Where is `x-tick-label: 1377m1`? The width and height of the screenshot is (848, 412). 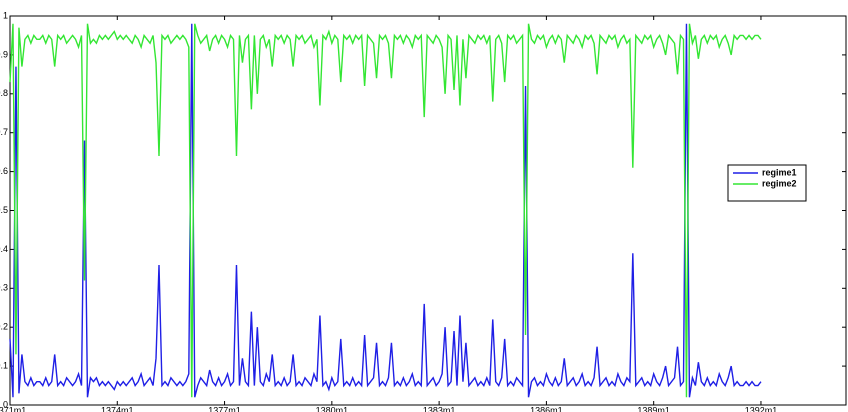 x-tick-label: 1377m1 is located at coordinates (224, 408).